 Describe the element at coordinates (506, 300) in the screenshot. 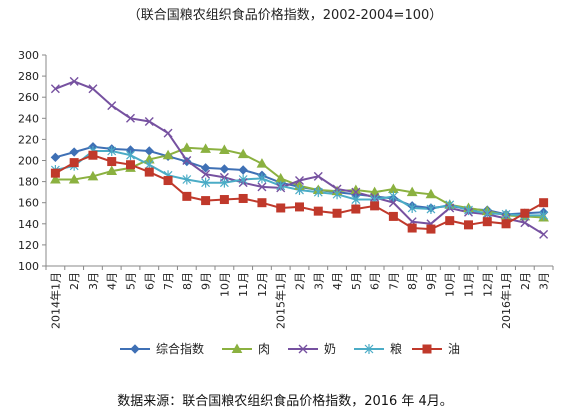

I see `x-tick-label: 2016年1月` at that location.